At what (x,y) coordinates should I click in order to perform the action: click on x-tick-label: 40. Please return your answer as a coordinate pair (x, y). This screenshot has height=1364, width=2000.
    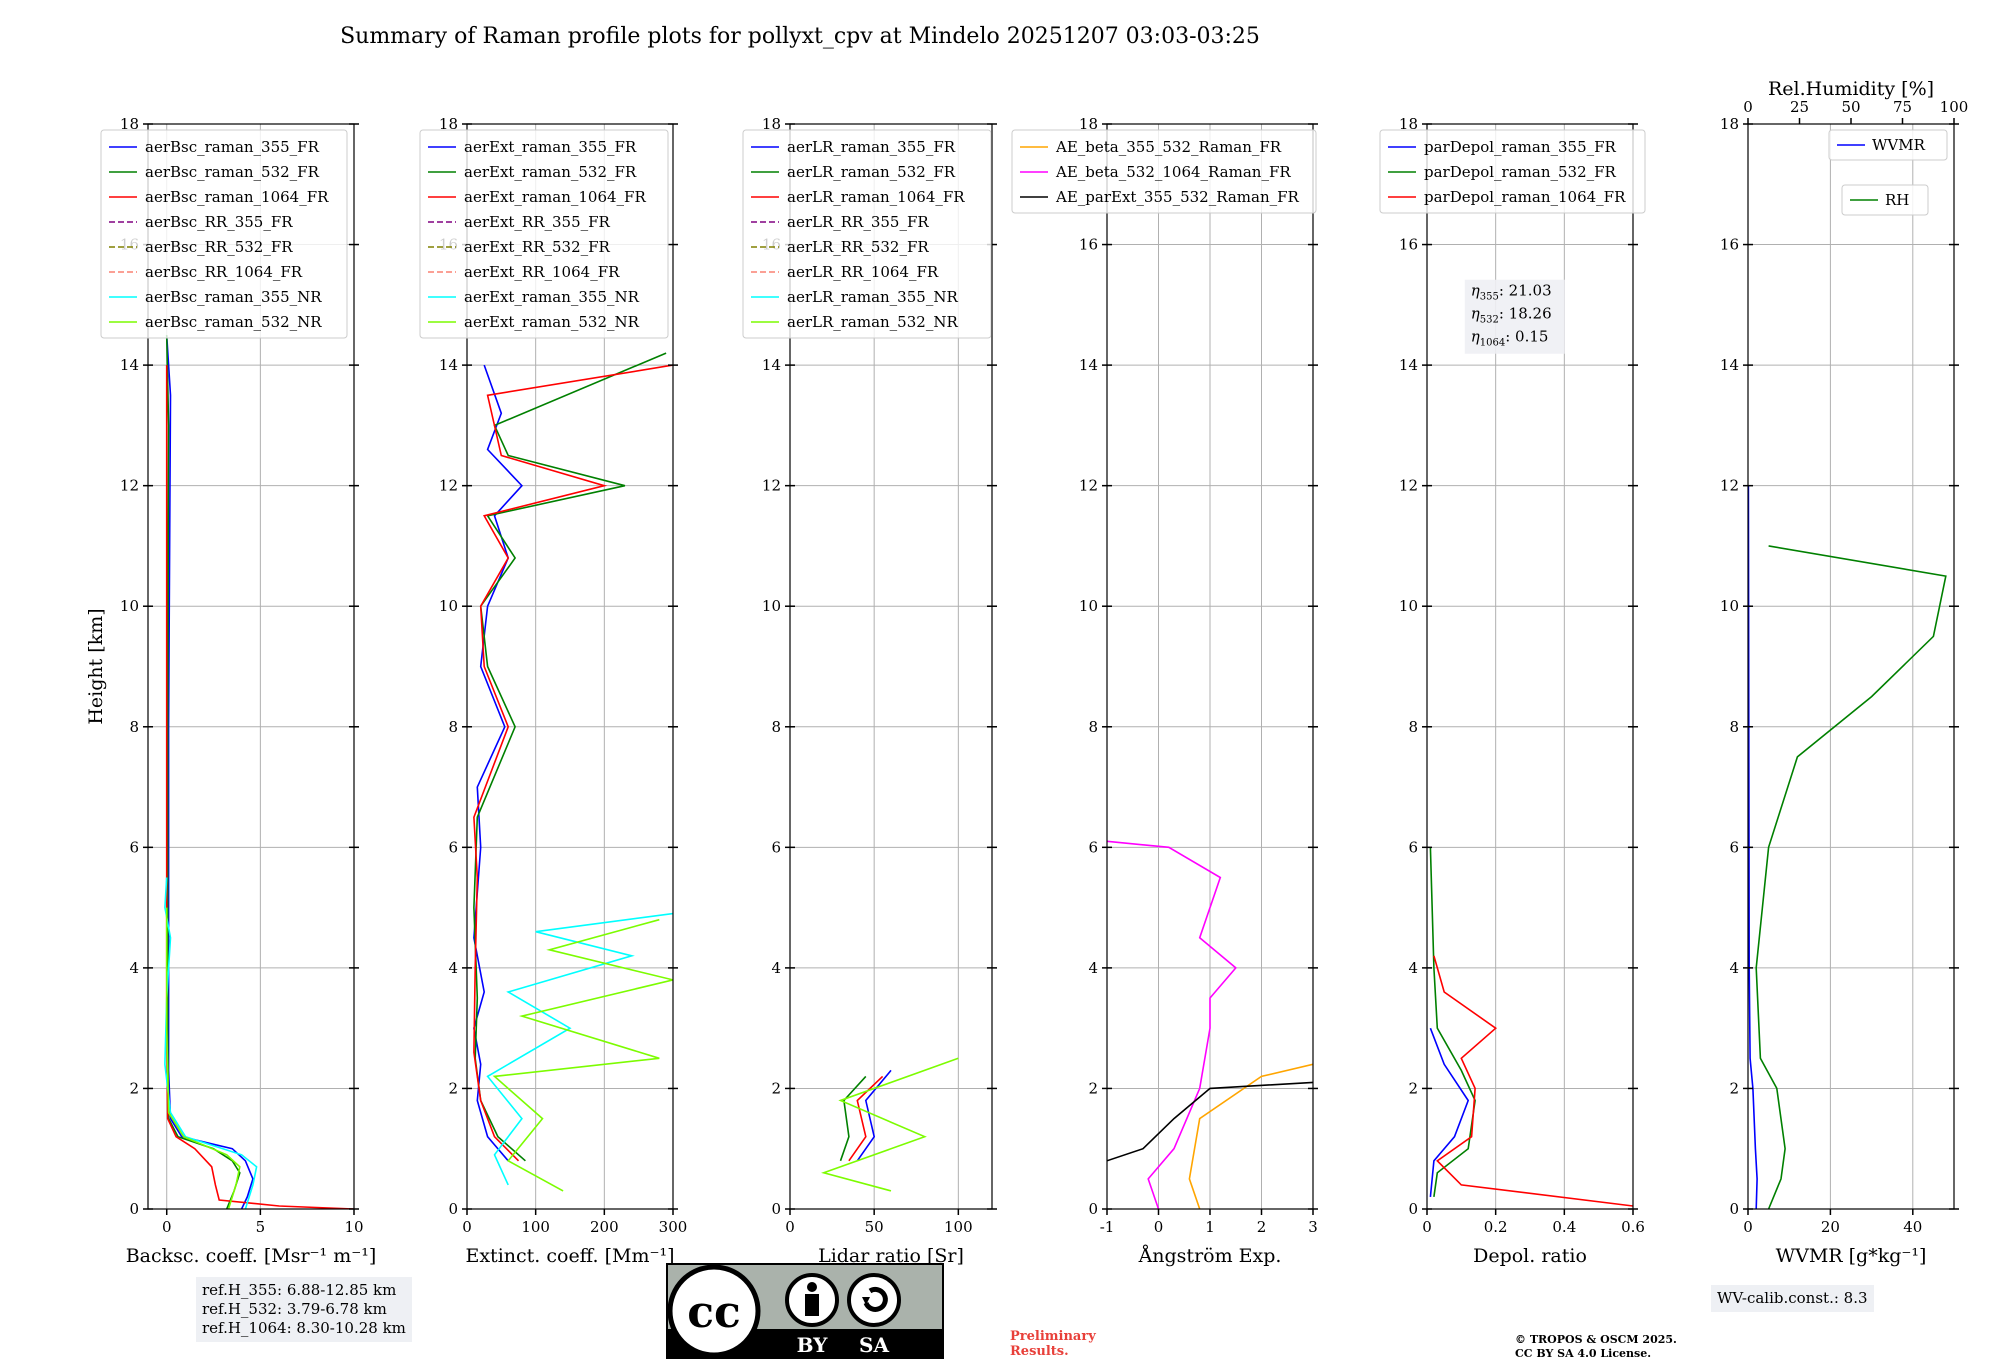
    Looking at the image, I should click on (1912, 1227).